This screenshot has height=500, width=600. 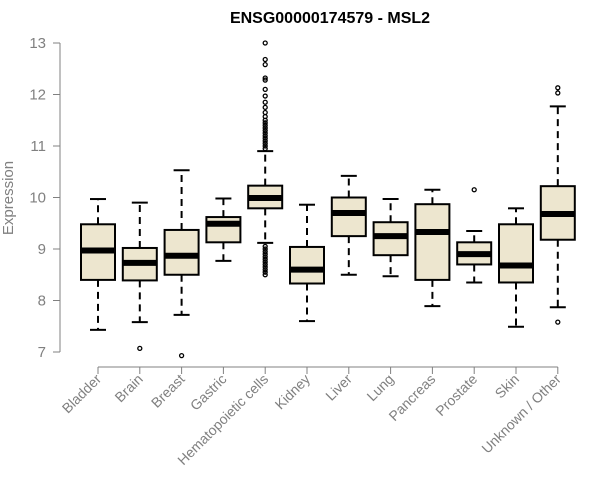 What do you see at coordinates (293, 392) in the screenshot?
I see `category-label: Kidney` at bounding box center [293, 392].